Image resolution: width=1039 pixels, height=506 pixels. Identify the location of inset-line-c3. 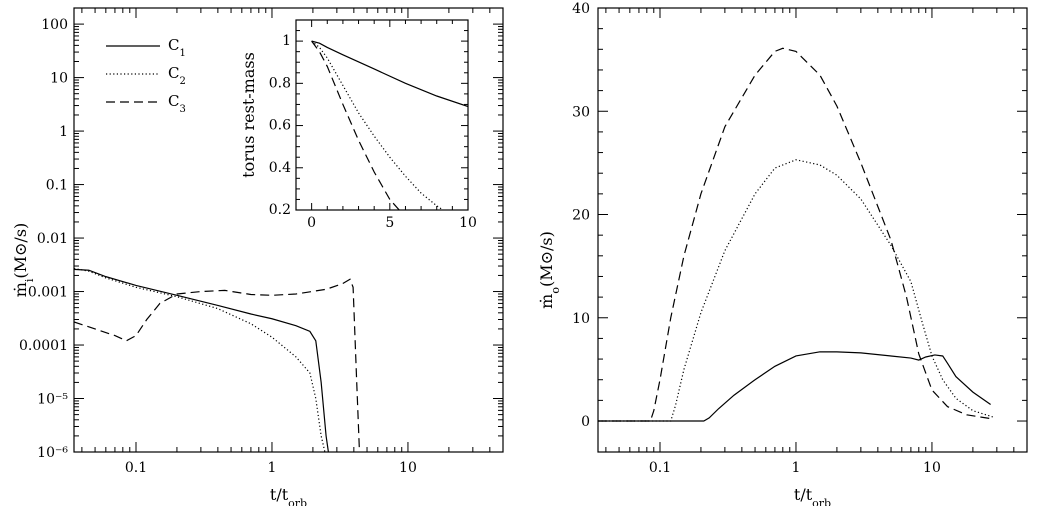
(355, 125).